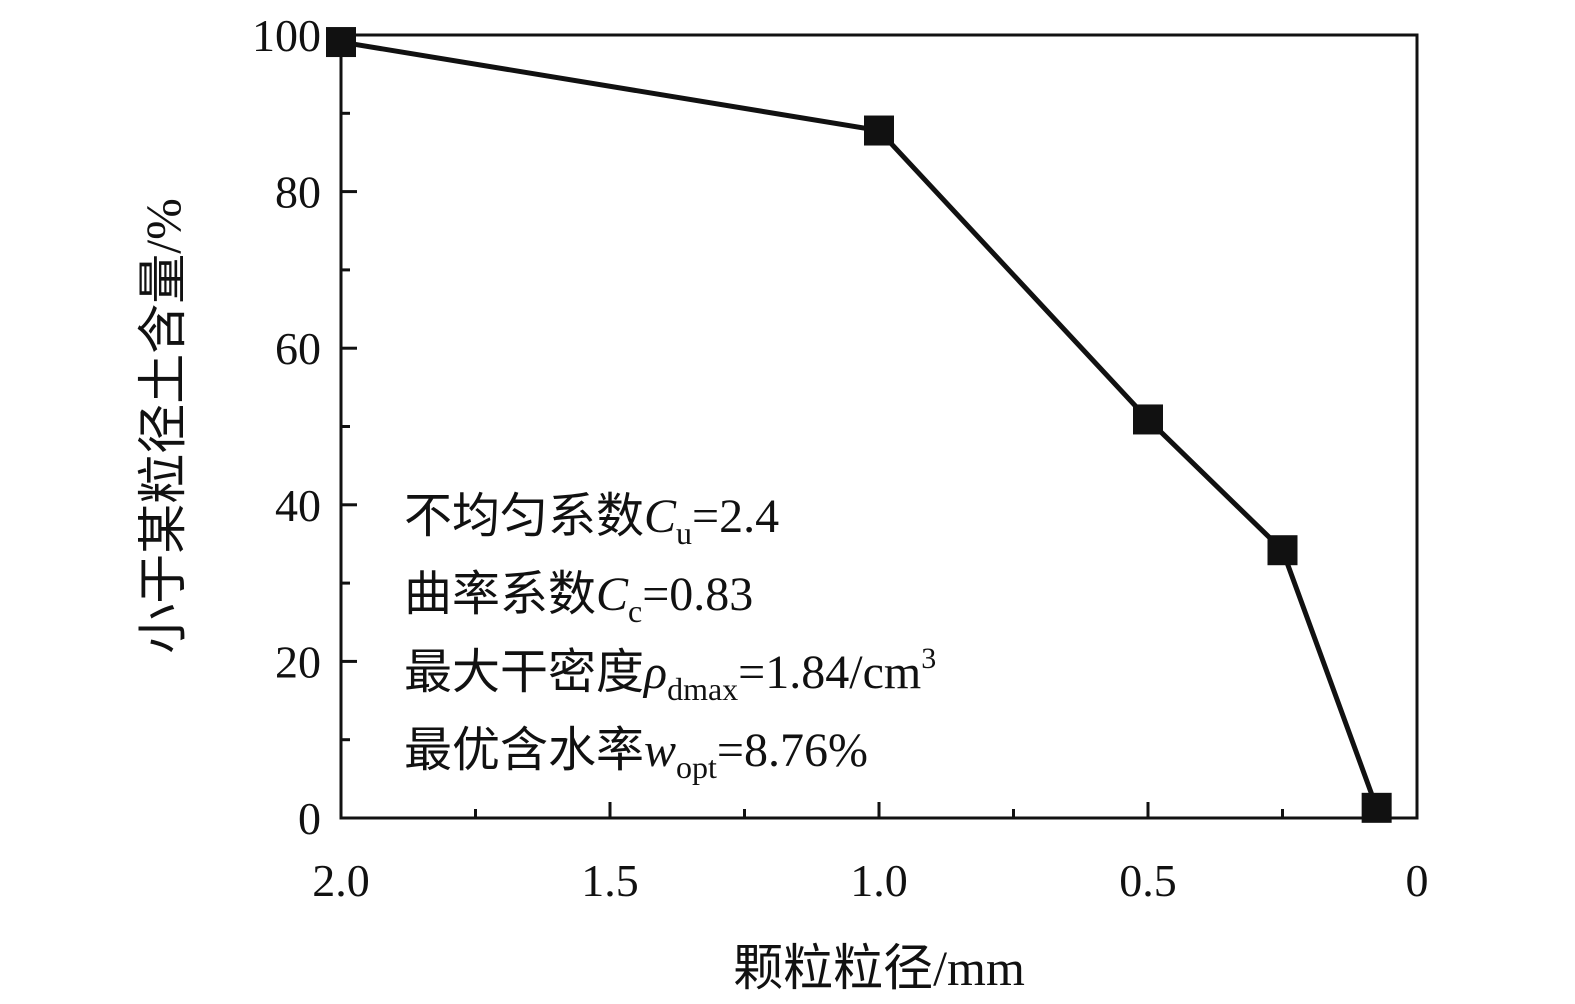 This screenshot has width=1575, height=1004. Describe the element at coordinates (309, 818) in the screenshot. I see `y-tick-label: 0` at that location.